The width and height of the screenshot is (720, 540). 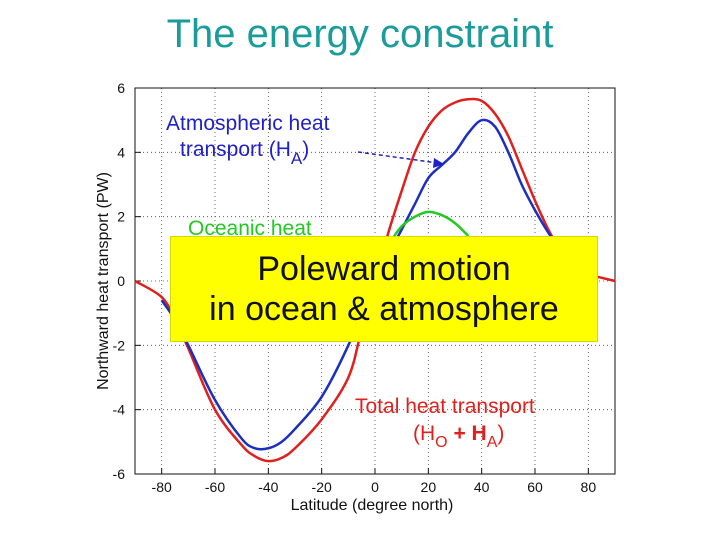 I want to click on x-tick-label: -40, so click(x=268, y=487).